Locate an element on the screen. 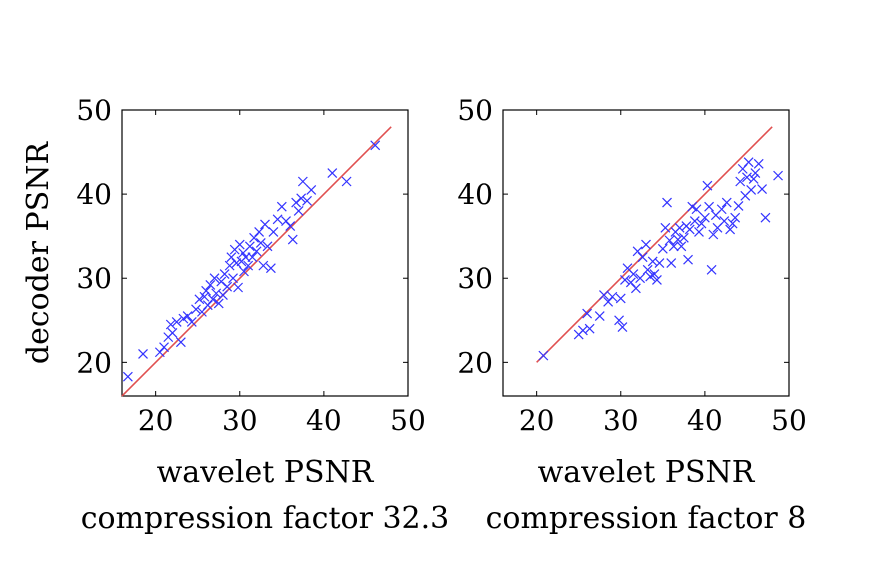 The height and width of the screenshot is (568, 874). left-x-tick-label: 40 is located at coordinates (324, 420).